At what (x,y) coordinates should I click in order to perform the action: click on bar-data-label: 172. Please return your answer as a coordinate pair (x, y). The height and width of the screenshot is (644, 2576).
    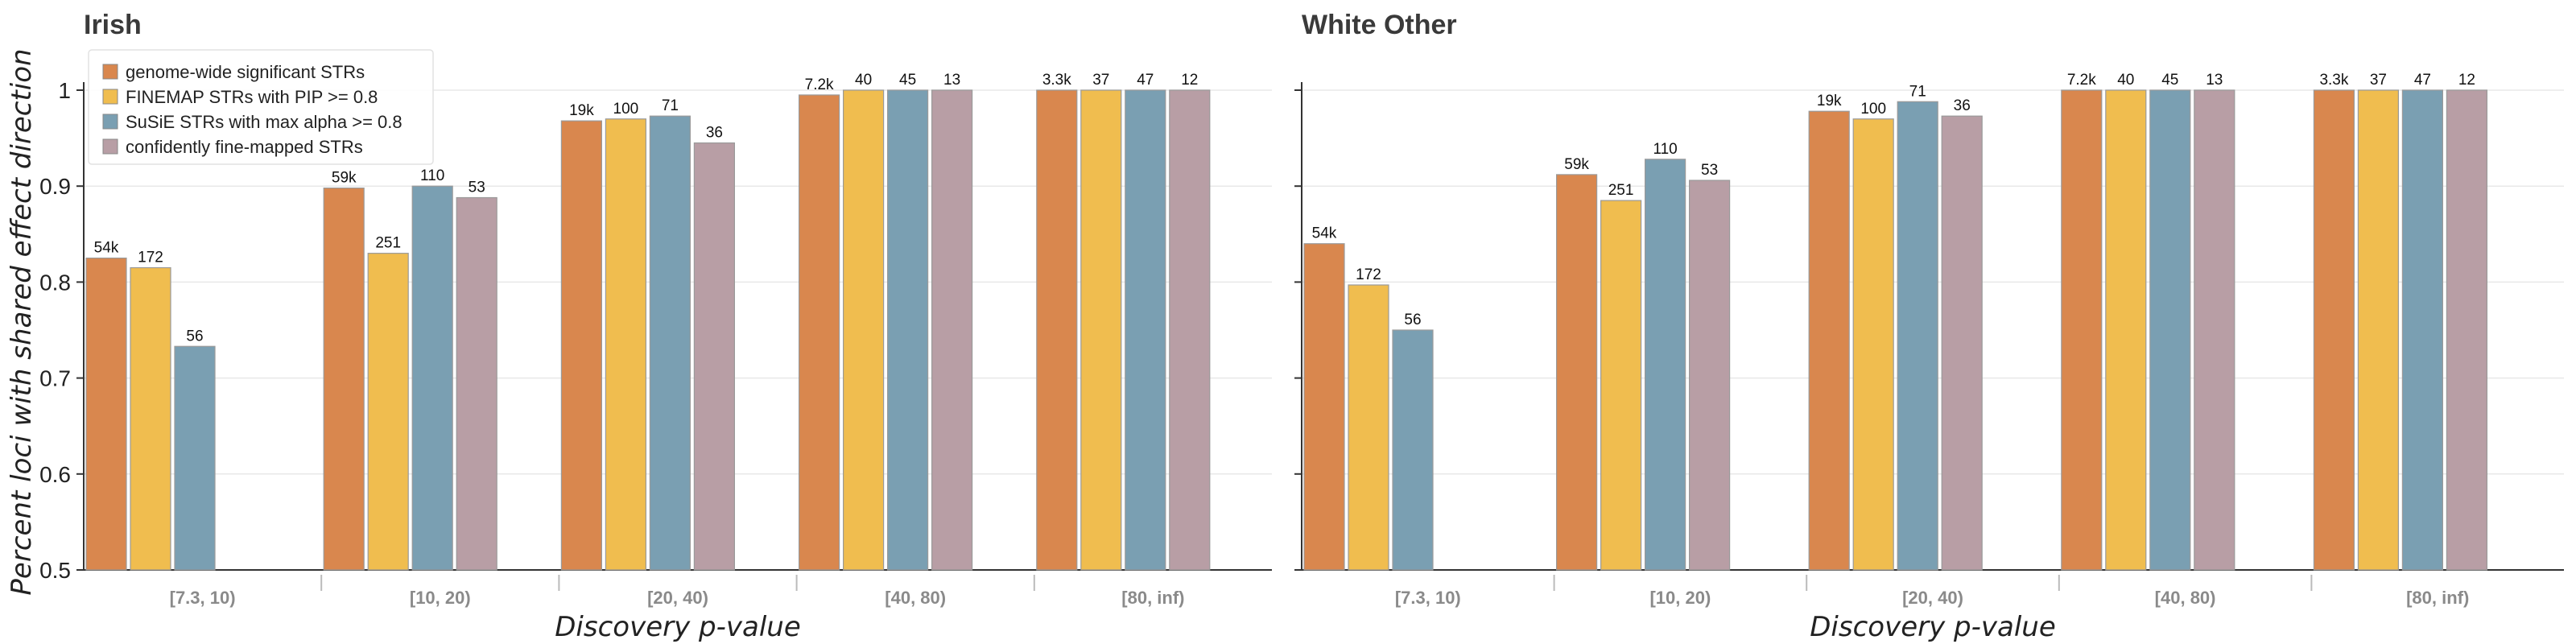
    Looking at the image, I should click on (150, 258).